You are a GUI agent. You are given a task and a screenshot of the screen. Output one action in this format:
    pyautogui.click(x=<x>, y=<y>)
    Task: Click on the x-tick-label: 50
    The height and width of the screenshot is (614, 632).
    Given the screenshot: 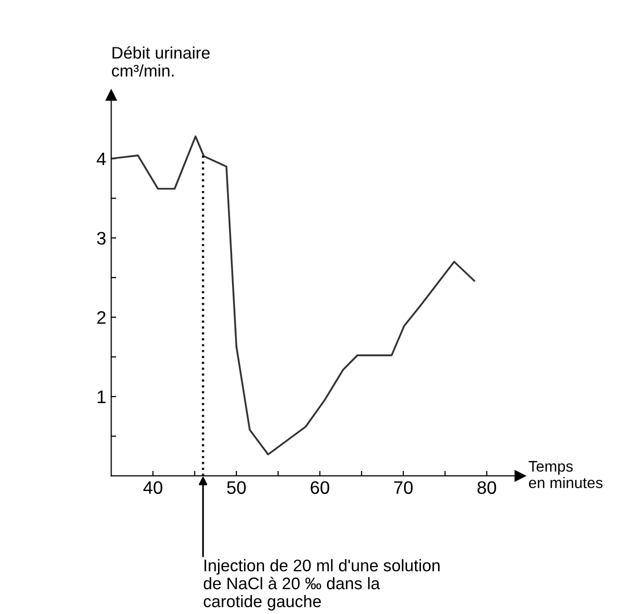 What is the action you would take?
    pyautogui.click(x=236, y=487)
    